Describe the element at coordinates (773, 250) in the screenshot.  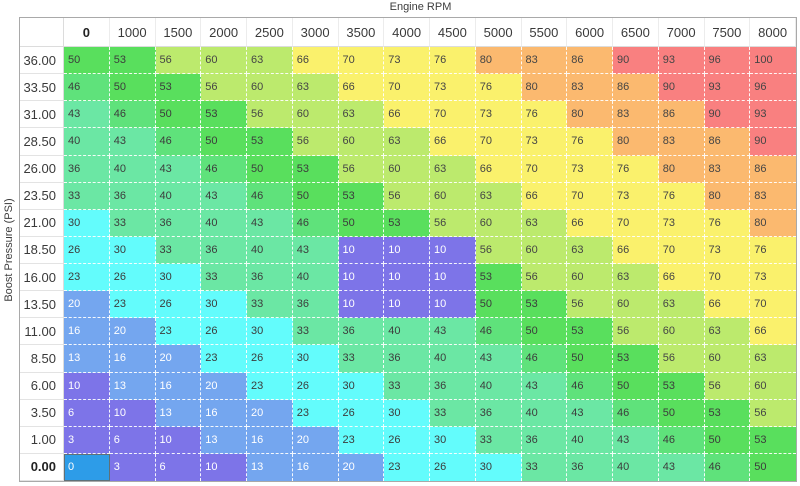
I see `table-cell-18.50-8000: 76` at that location.